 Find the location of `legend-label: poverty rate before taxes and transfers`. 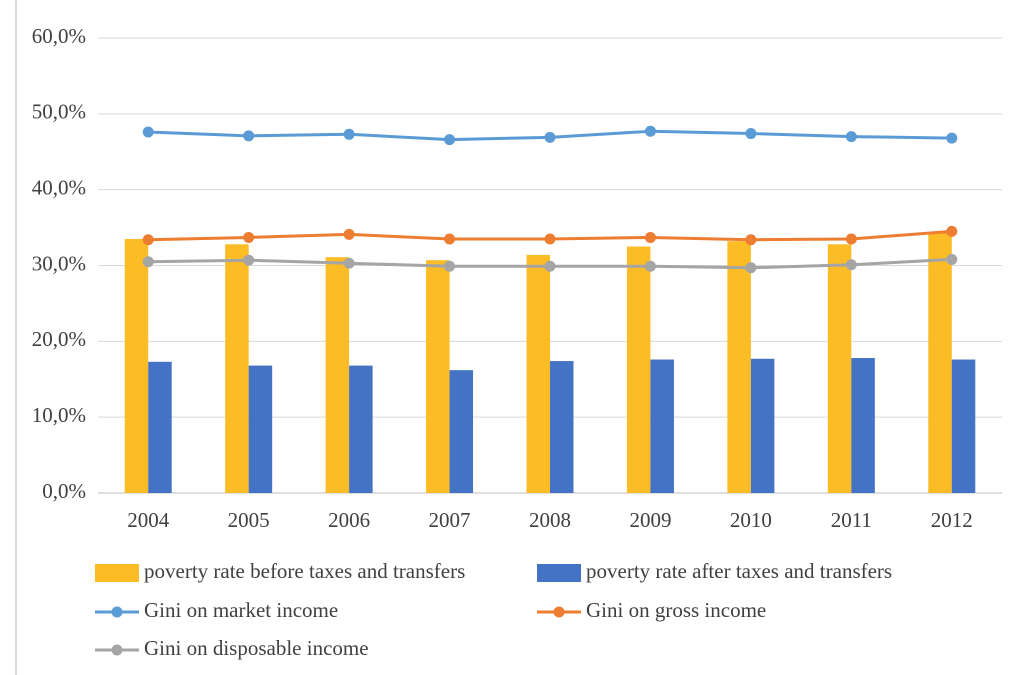

legend-label: poverty rate before taxes and transfers is located at coordinates (304, 571).